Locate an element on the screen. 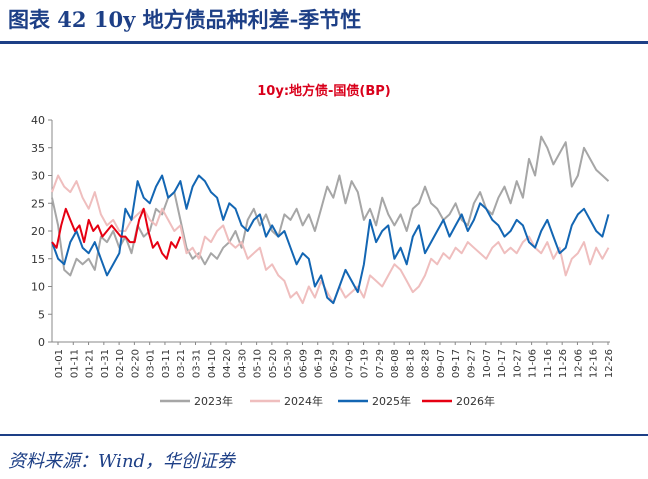 Image resolution: width=648 pixels, height=479 pixels. x-tick-label: 07-09 is located at coordinates (349, 363).